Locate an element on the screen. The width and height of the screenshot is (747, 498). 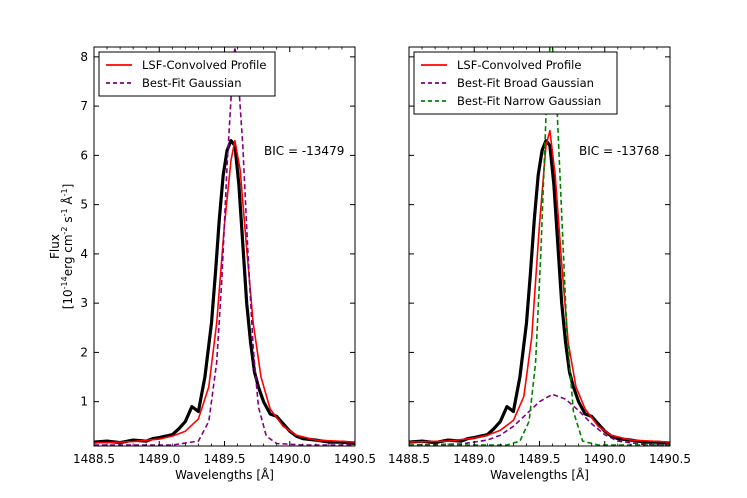
left-legend-label-lsf: LSF-Convolved Profile is located at coordinates (204, 65).